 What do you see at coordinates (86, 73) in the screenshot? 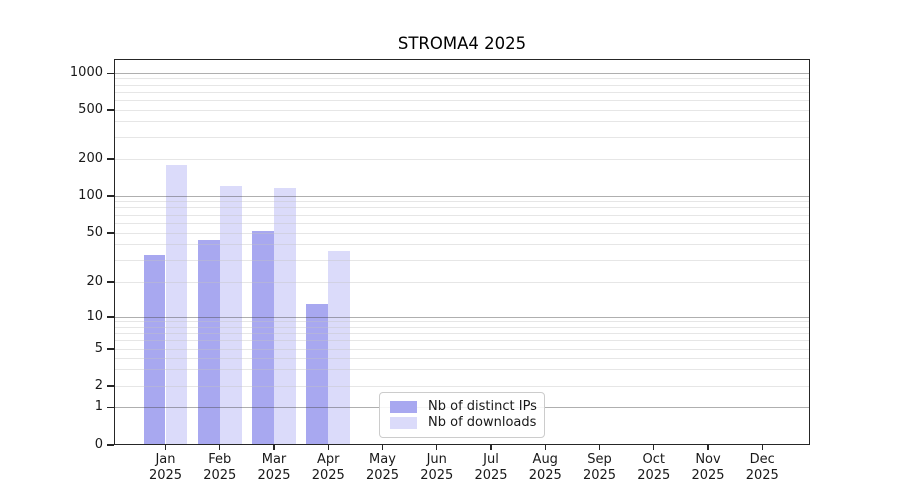
I see `y-tick-label-1000: 1000` at bounding box center [86, 73].